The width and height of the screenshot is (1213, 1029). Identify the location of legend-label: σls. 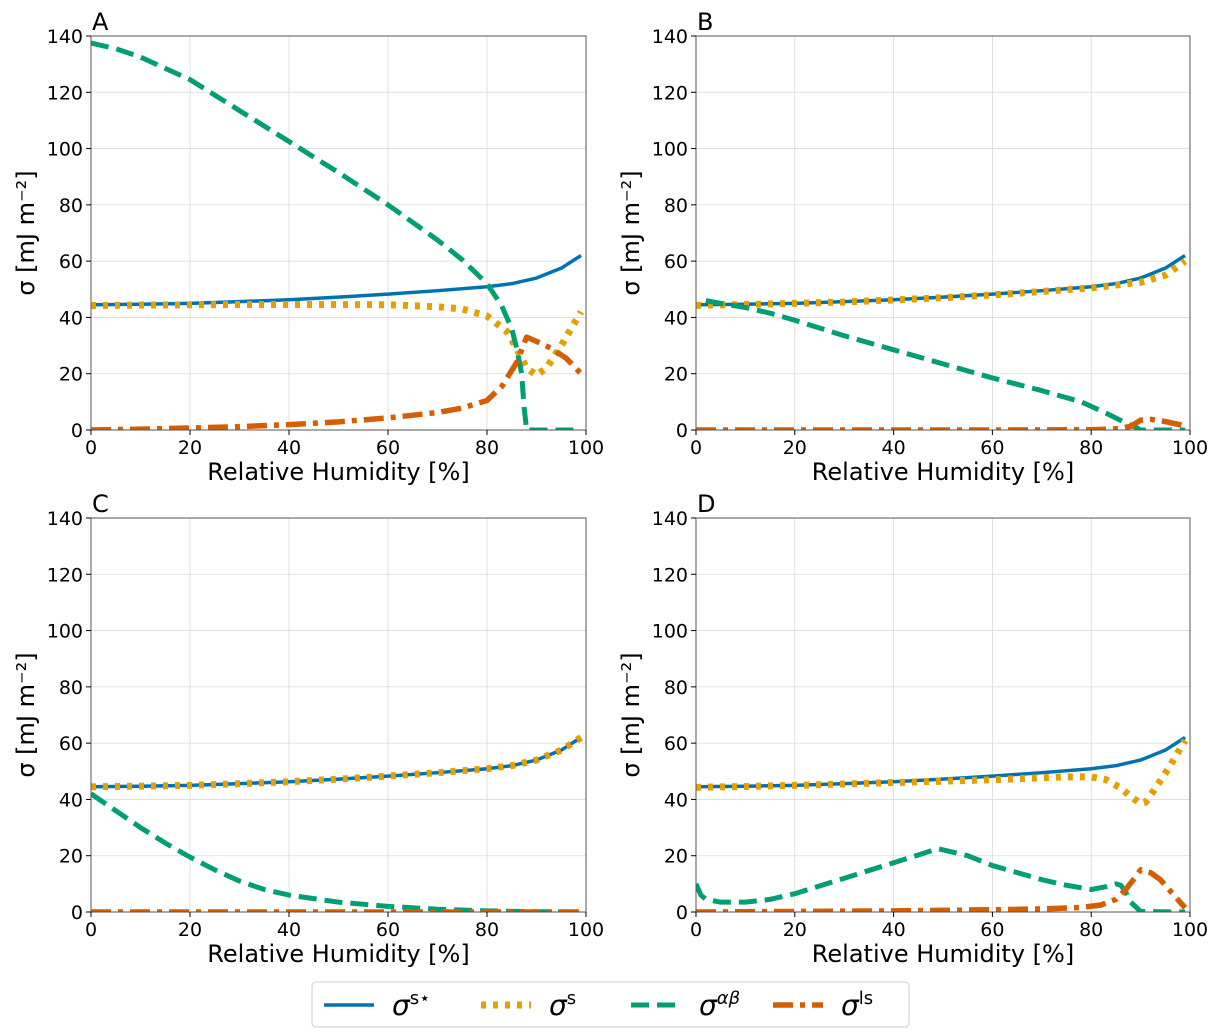
(857, 1005).